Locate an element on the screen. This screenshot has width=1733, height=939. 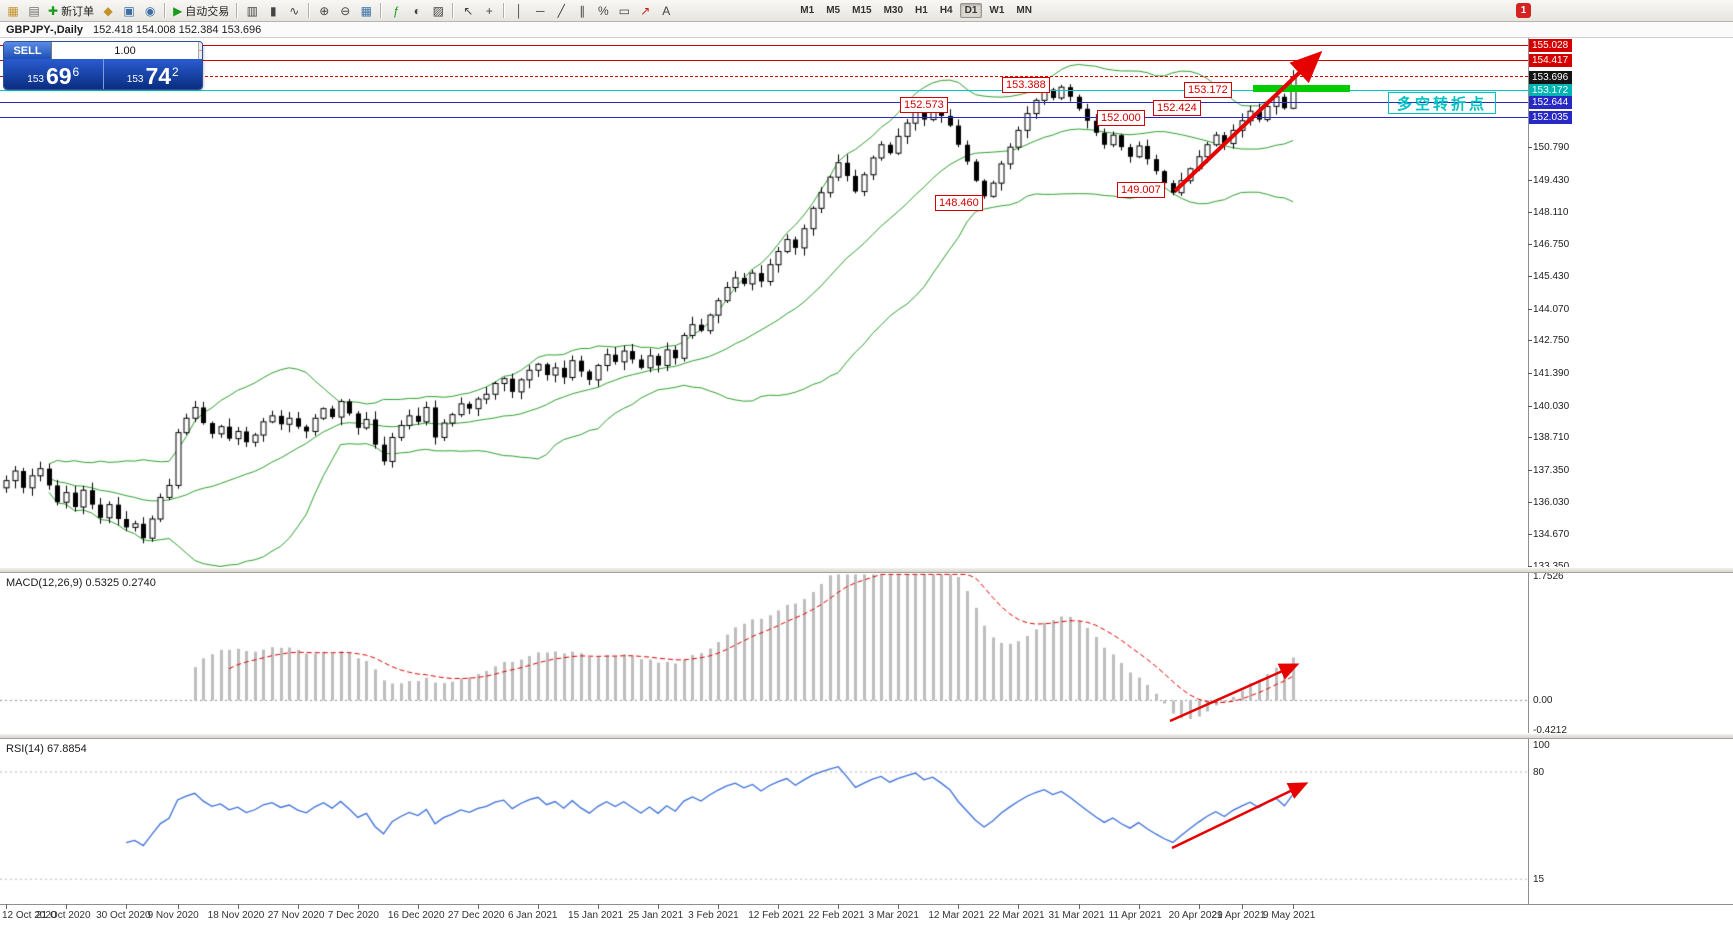
horizontal-line-icon: ─ is located at coordinates (540, 10).